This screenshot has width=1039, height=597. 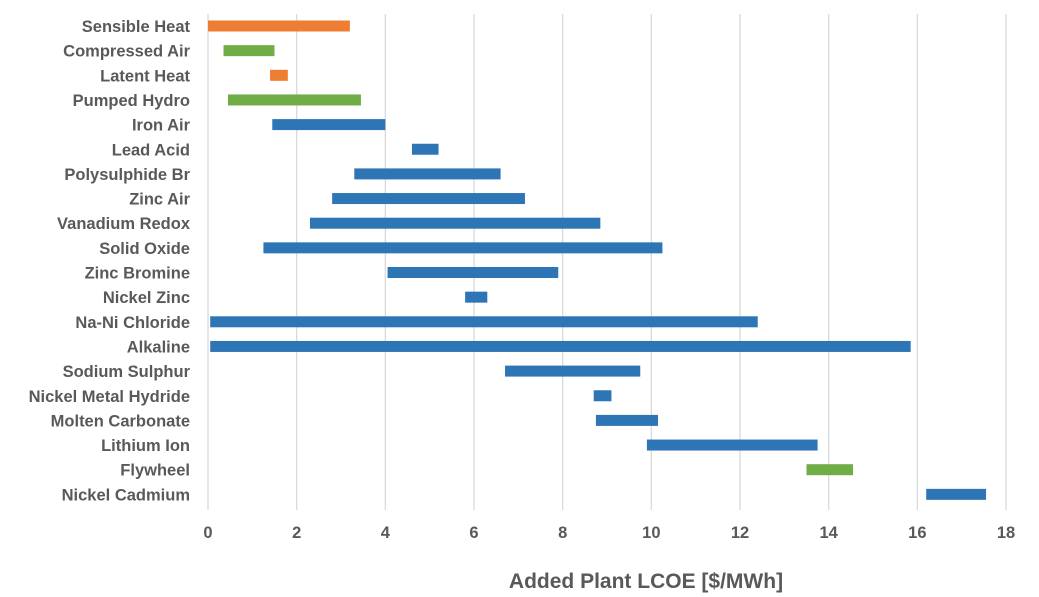 I want to click on x-tick-label: 8, so click(x=562, y=533).